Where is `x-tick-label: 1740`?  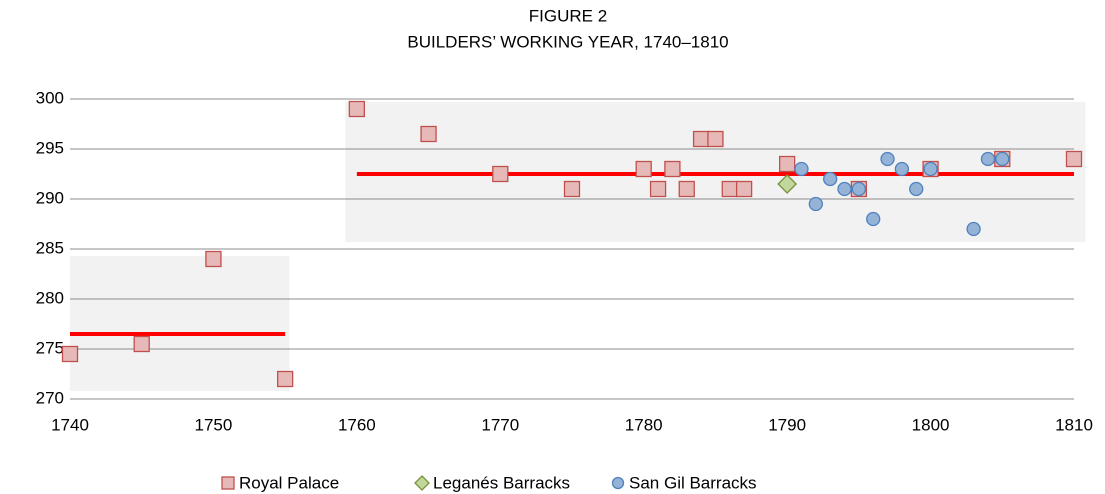 x-tick-label: 1740 is located at coordinates (70, 424).